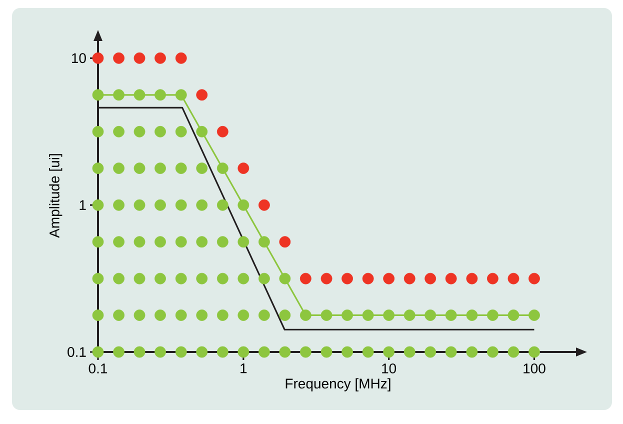  Describe the element at coordinates (98, 369) in the screenshot. I see `x-tick-label: 0.1` at that location.